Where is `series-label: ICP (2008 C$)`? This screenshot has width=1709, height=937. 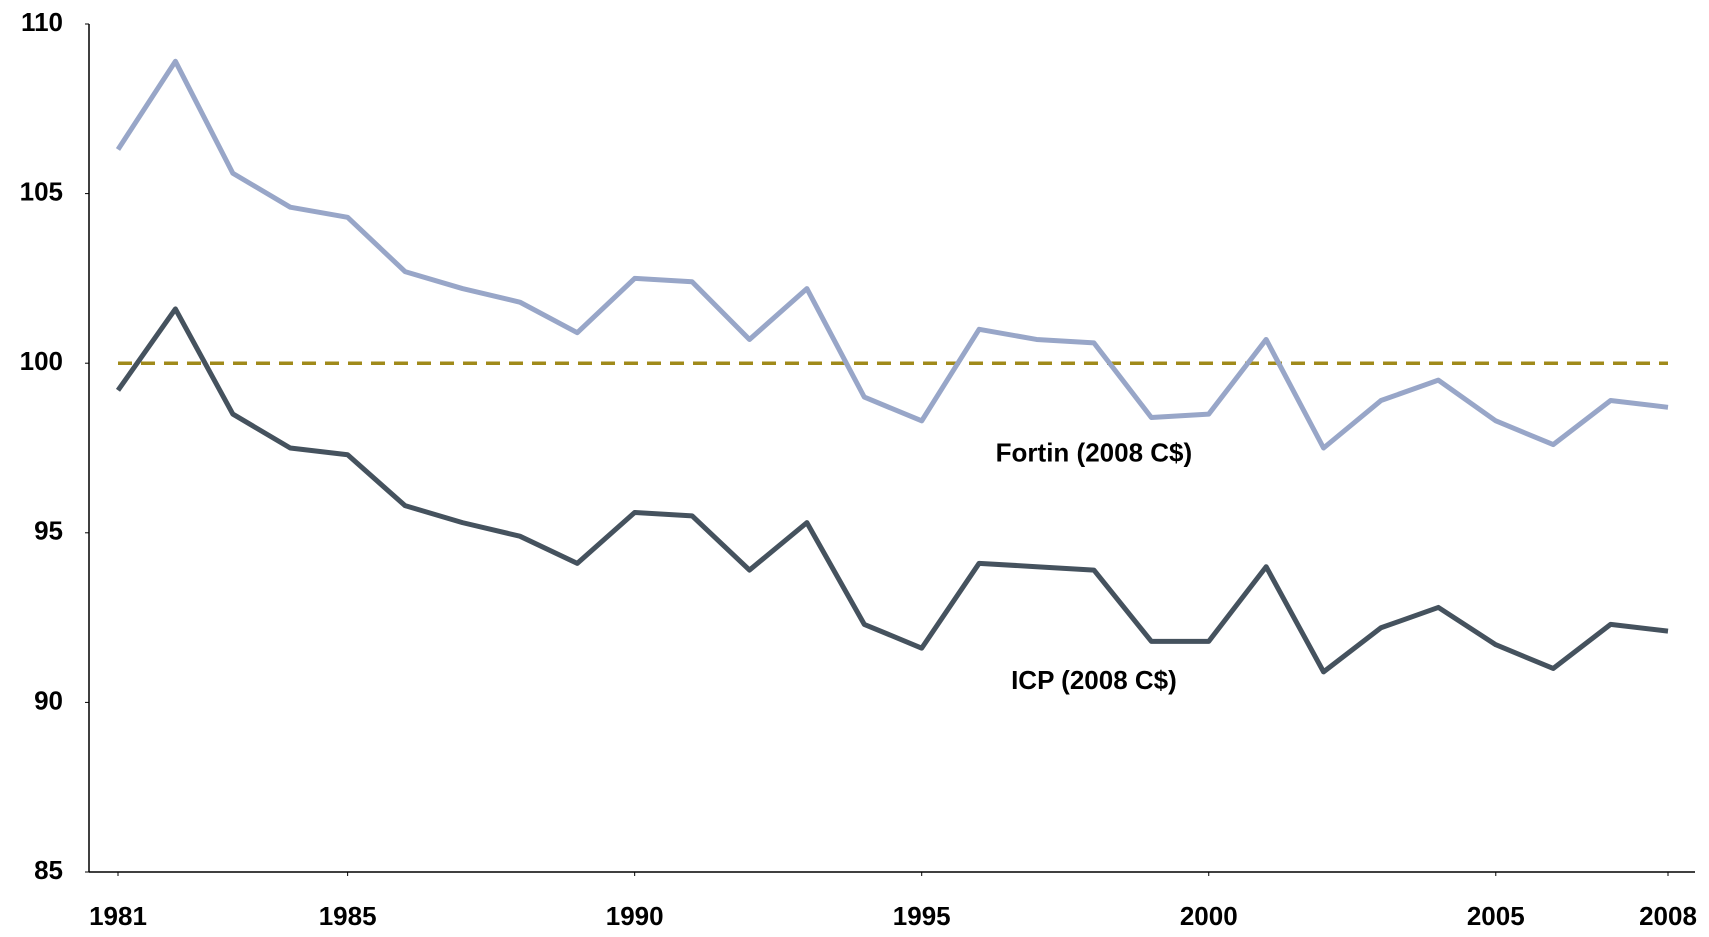 series-label: ICP (2008 C$) is located at coordinates (1094, 680).